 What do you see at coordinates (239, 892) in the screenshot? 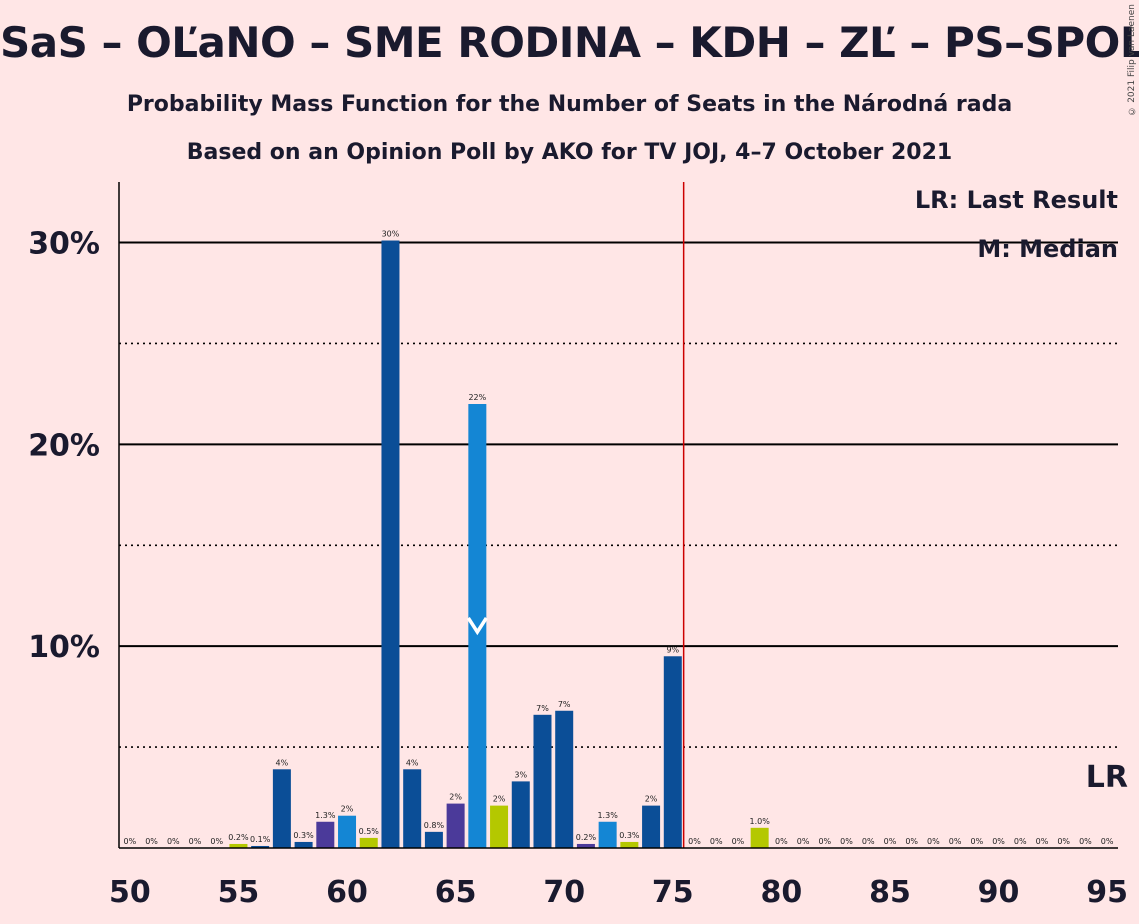
I see `x-tick-55: 55` at bounding box center [239, 892].